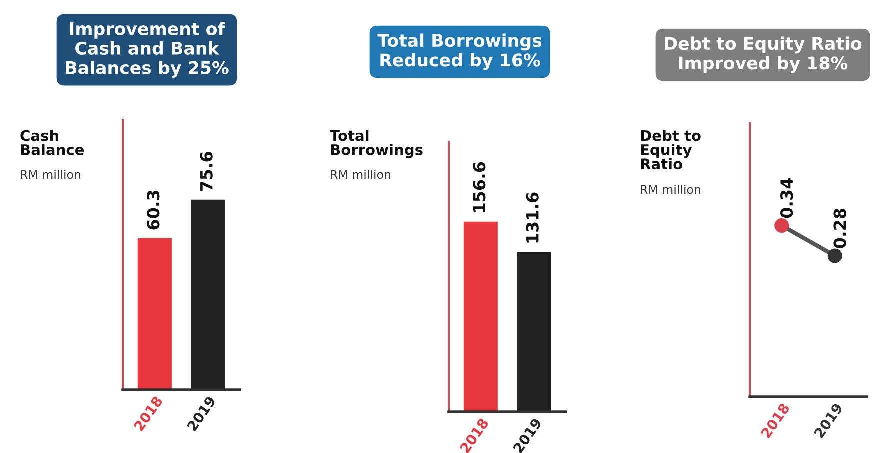 The width and height of the screenshot is (896, 453). Describe the element at coordinates (52, 143) in the screenshot. I see `y-axis-title: Cash Balance` at that location.